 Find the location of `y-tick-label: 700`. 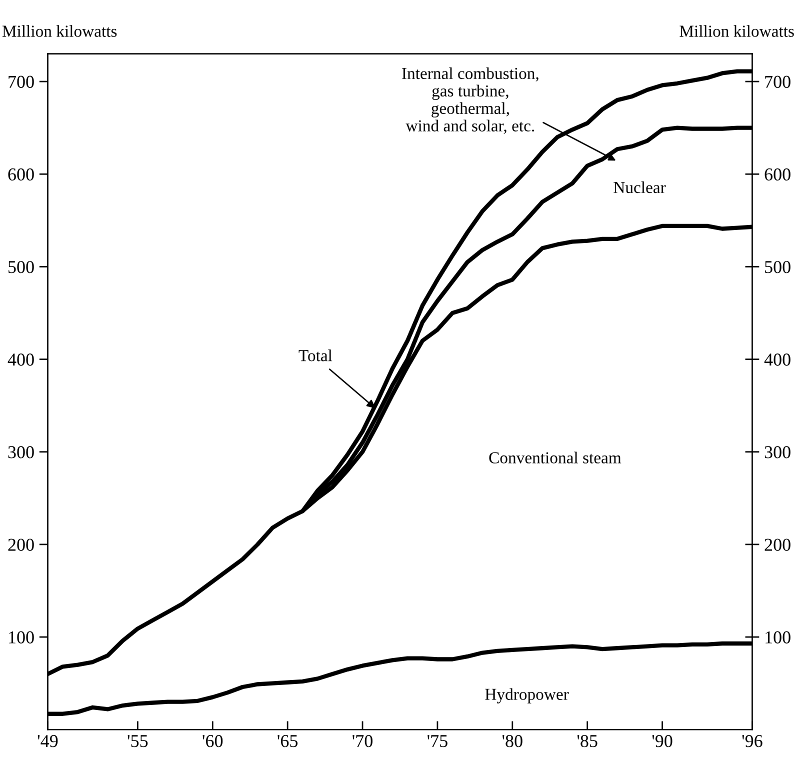

y-tick-label: 700 is located at coordinates (21, 82).